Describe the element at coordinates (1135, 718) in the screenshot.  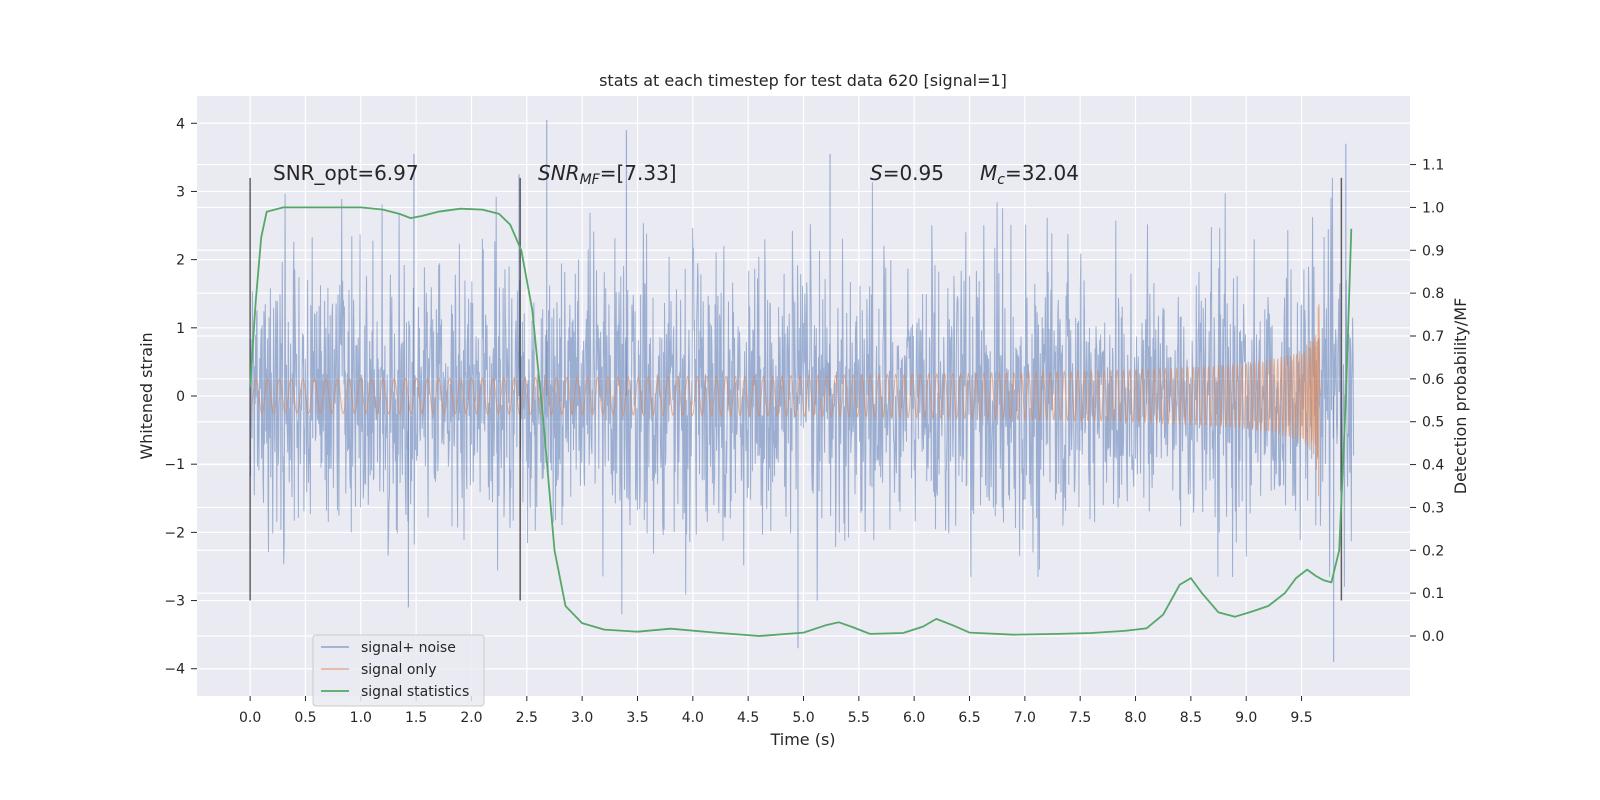
I see `x-tick-label: 8.0` at that location.